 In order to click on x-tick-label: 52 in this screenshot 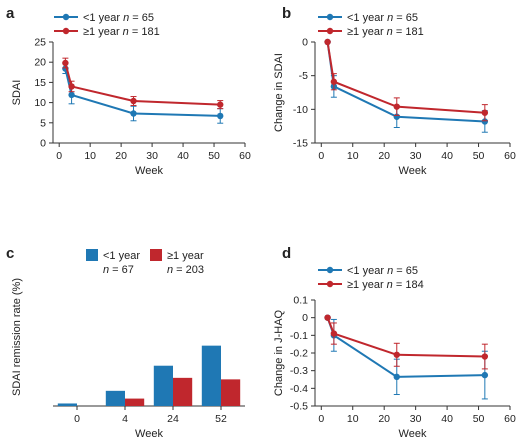, I will do `click(221, 419)`.